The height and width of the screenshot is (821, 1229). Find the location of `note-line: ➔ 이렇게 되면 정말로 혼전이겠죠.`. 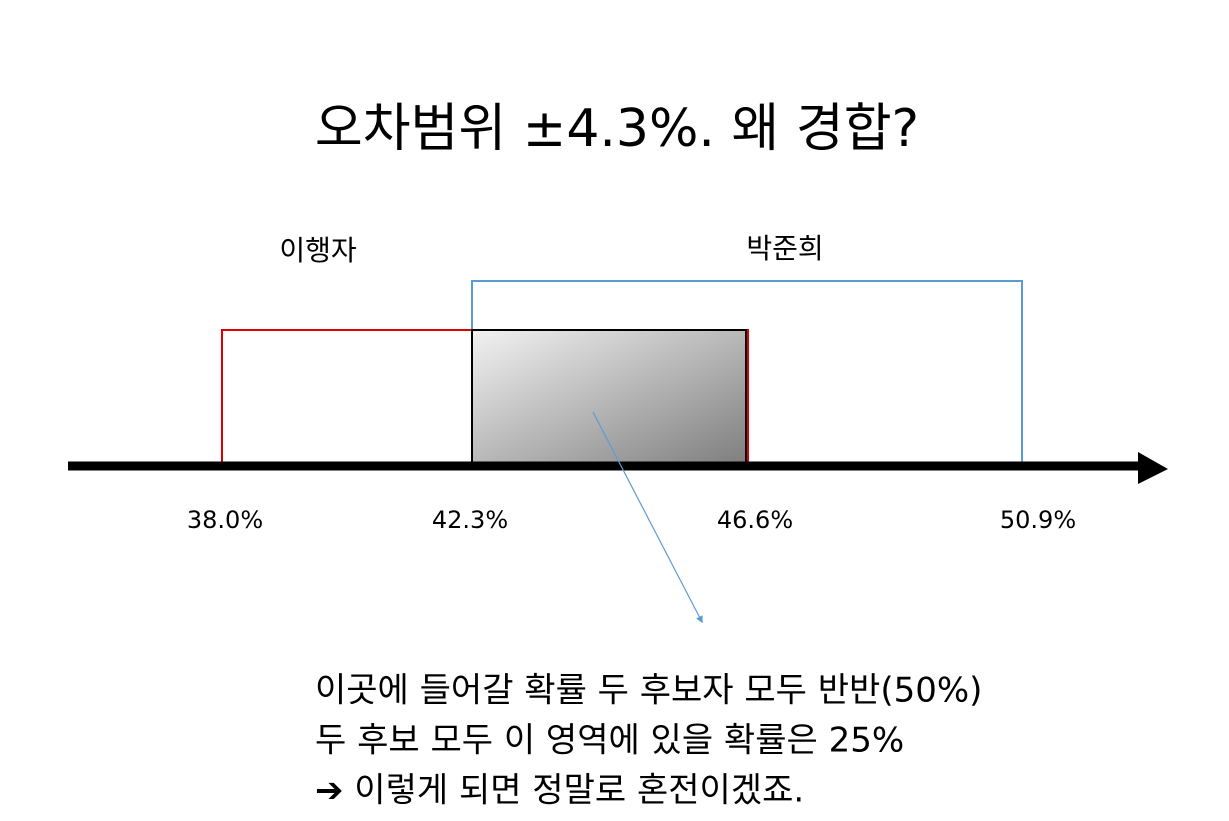

note-line: ➔ 이렇게 되면 정말로 혼전이겠죠. is located at coordinates (559, 791).